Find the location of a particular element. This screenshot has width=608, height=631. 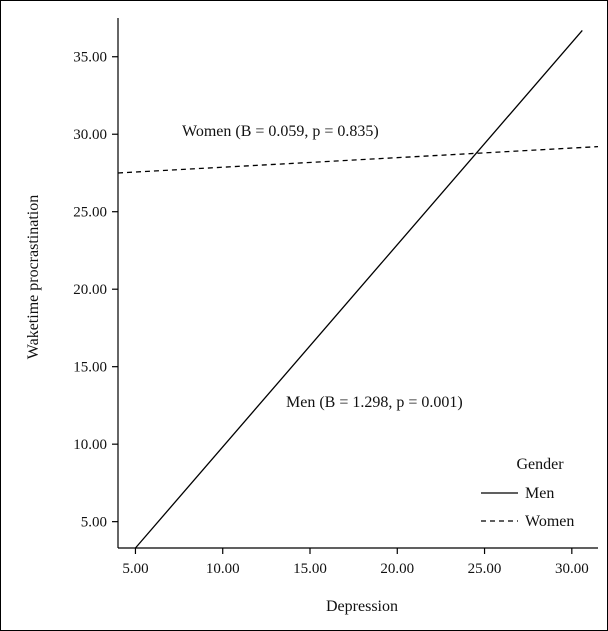

legend: Gender Men Women is located at coordinates (527, 493).